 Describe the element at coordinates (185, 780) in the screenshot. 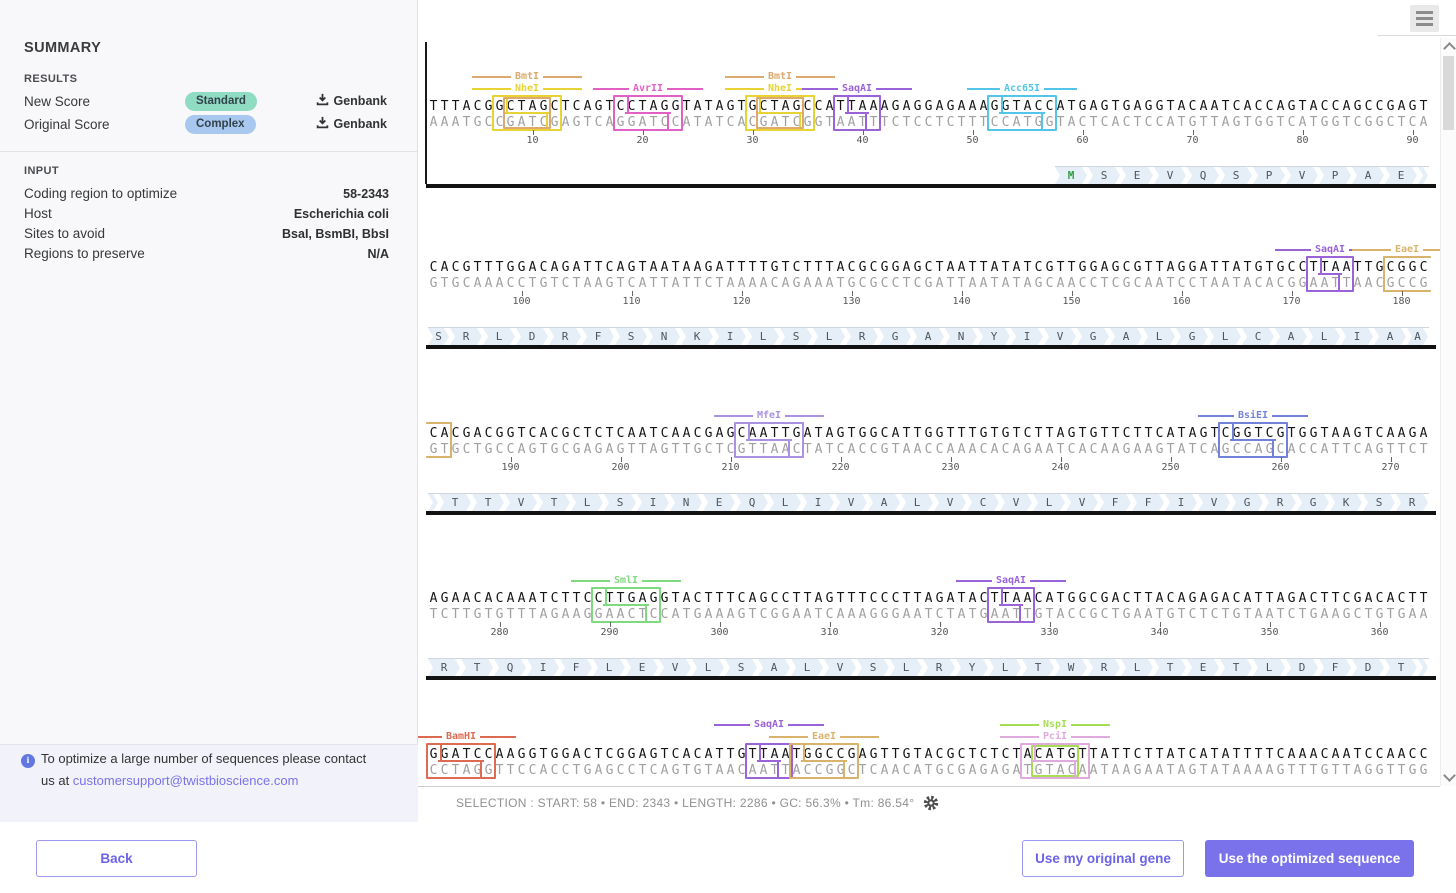

I see `support-email-link: customersupport@twistbioscience.com` at that location.